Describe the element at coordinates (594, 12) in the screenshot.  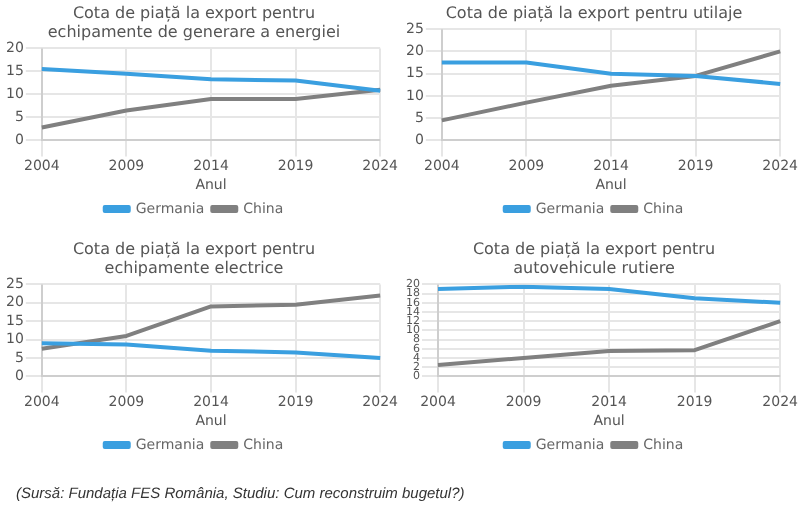
I see `chart-title: Cota de piață la export pentru utilaje` at that location.